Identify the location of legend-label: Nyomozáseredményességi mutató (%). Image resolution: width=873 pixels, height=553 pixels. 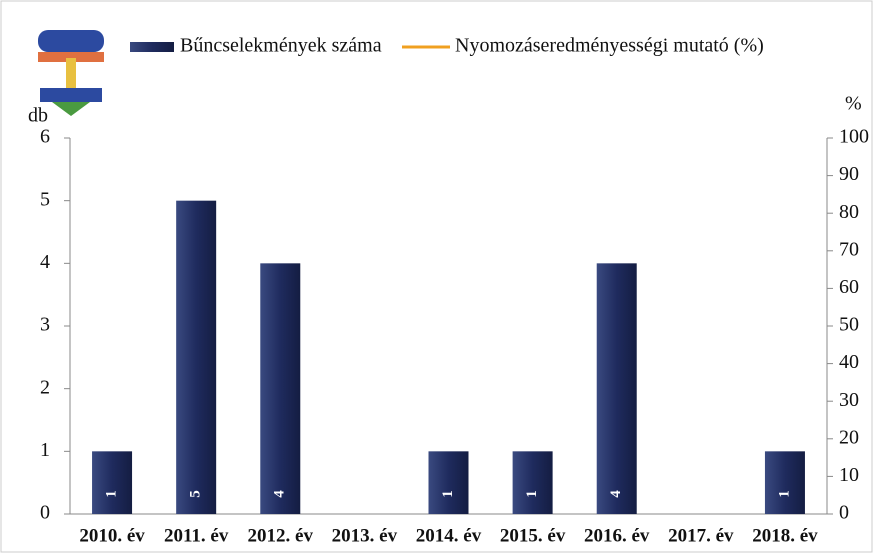
(609, 46).